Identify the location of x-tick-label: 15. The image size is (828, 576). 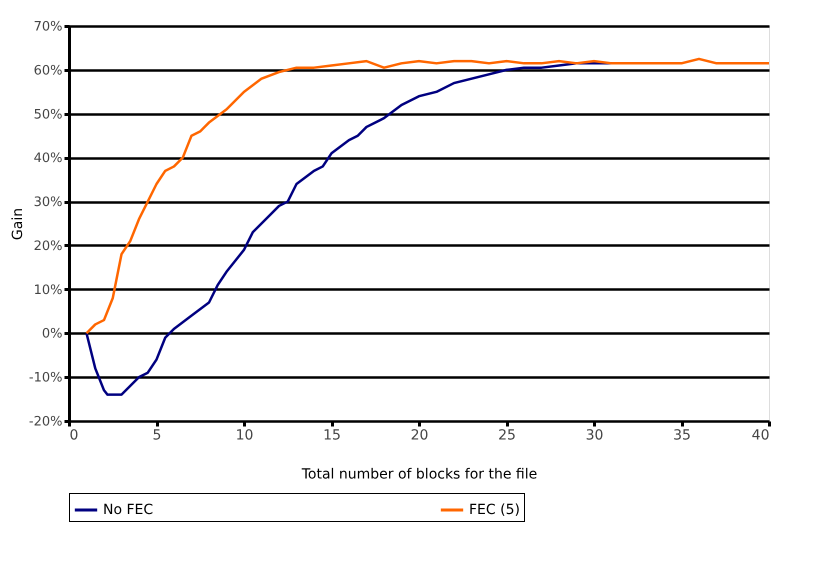
(332, 436).